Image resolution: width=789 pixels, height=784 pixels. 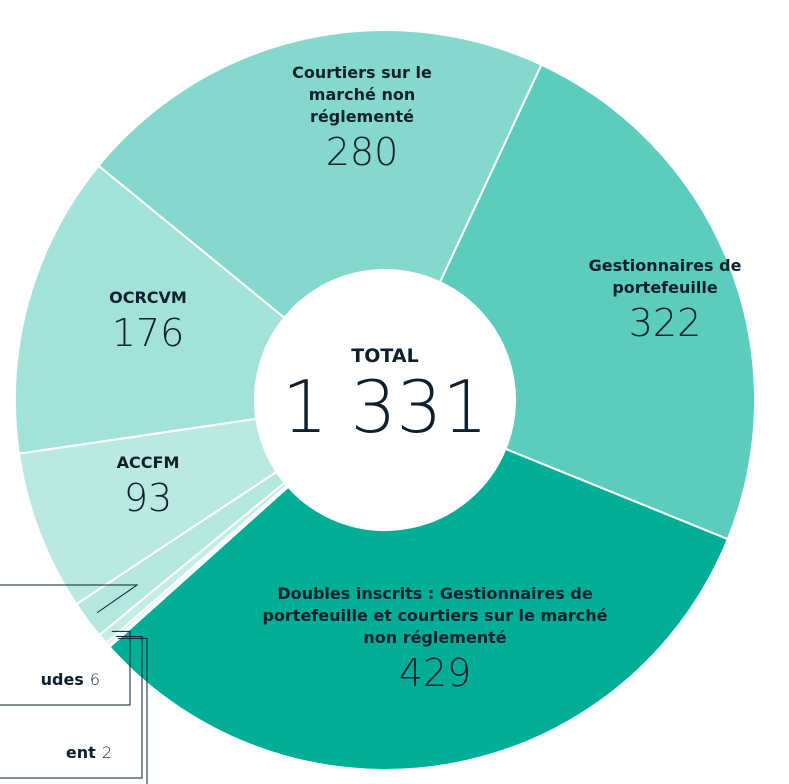 I want to click on slice, so click(x=150, y=309).